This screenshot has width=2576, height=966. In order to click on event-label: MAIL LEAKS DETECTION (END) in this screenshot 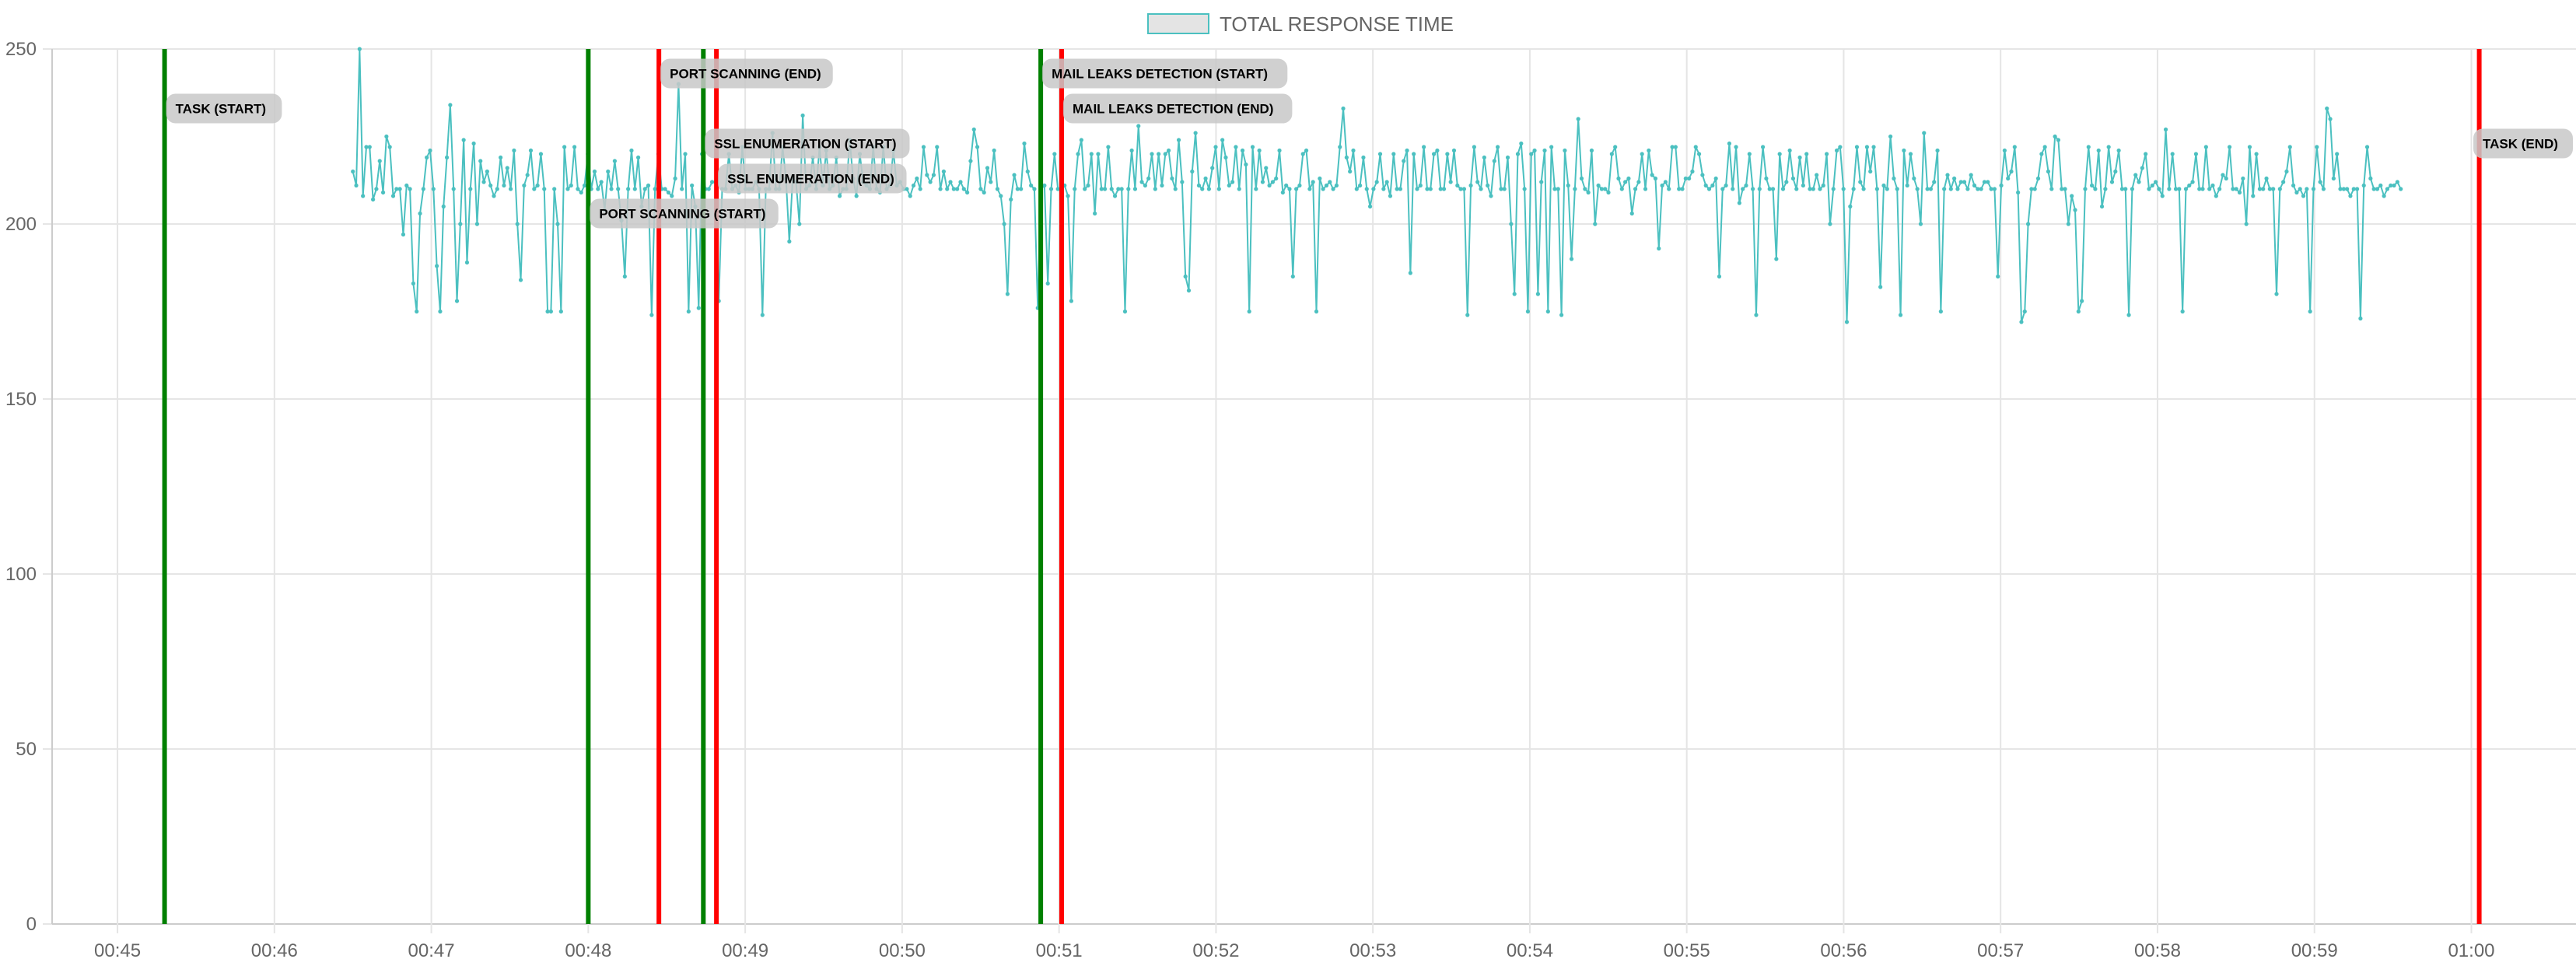, I will do `click(1173, 110)`.